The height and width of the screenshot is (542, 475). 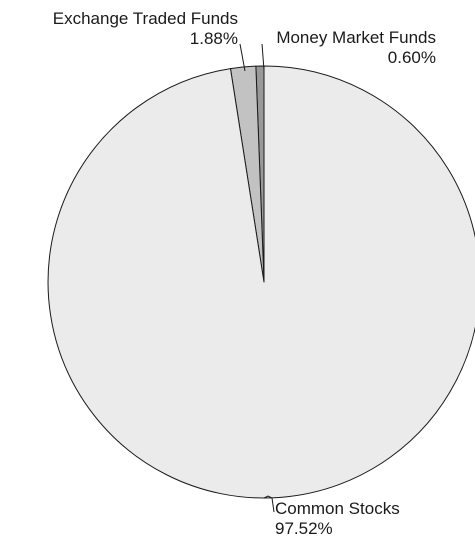 I want to click on leader-lines, so click(x=257, y=278).